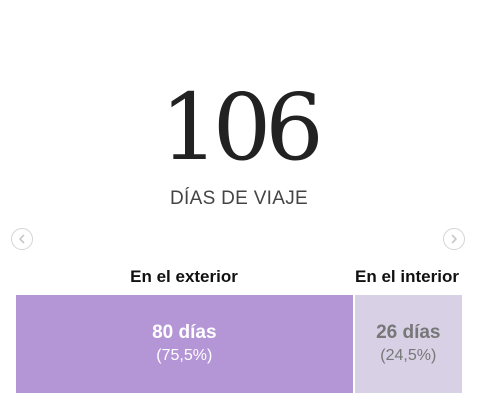 The image size is (478, 406). What do you see at coordinates (407, 344) in the screenshot?
I see `interior-segment: 26 días (24,5%)` at bounding box center [407, 344].